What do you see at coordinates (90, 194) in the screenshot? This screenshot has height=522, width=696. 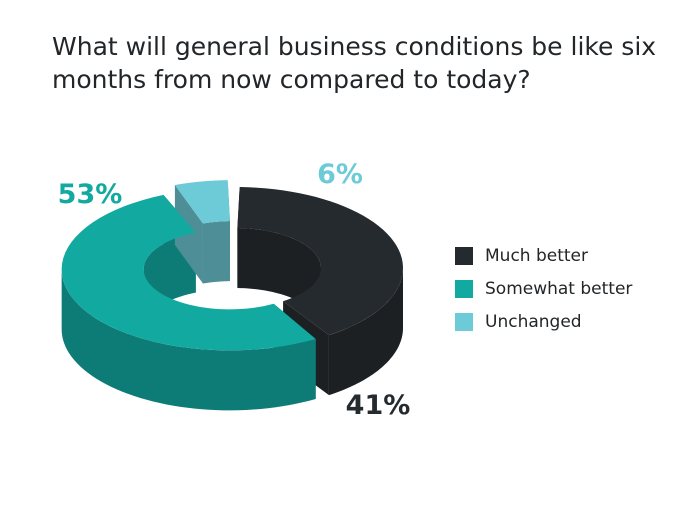 I see `value-label-somewhat-better: 53%` at bounding box center [90, 194].